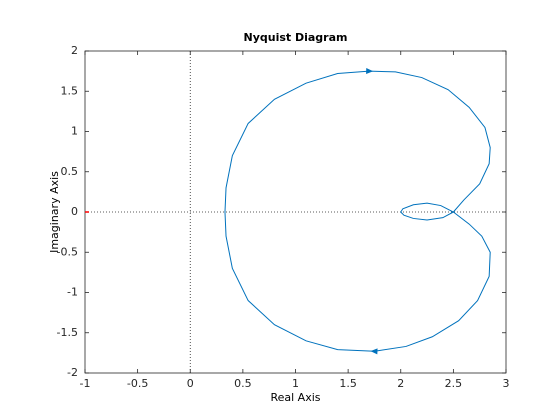  What do you see at coordinates (72, 372) in the screenshot?
I see `y-tick-label: -2` at bounding box center [72, 372].